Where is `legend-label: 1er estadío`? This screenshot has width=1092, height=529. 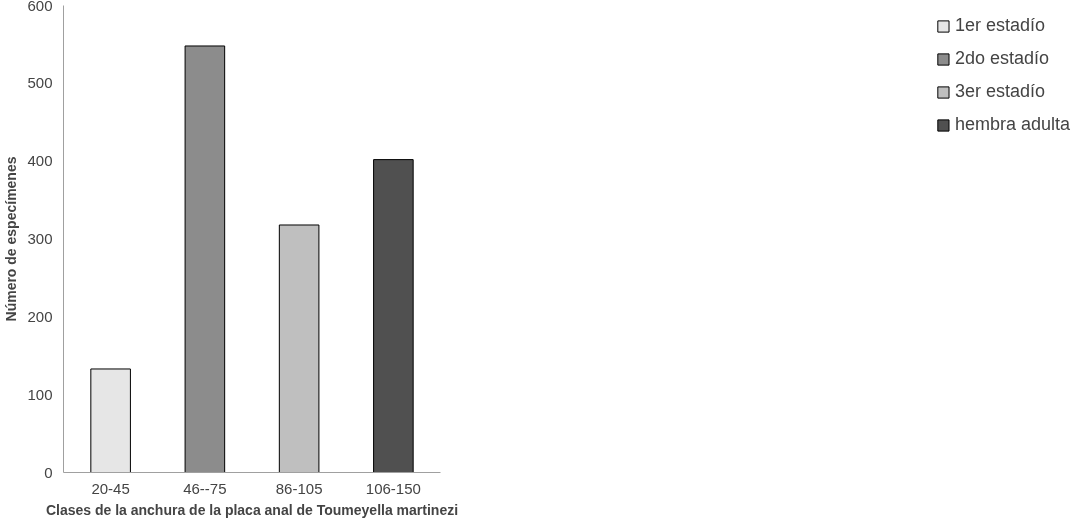 legend-label: 1er estadío is located at coordinates (999, 25).